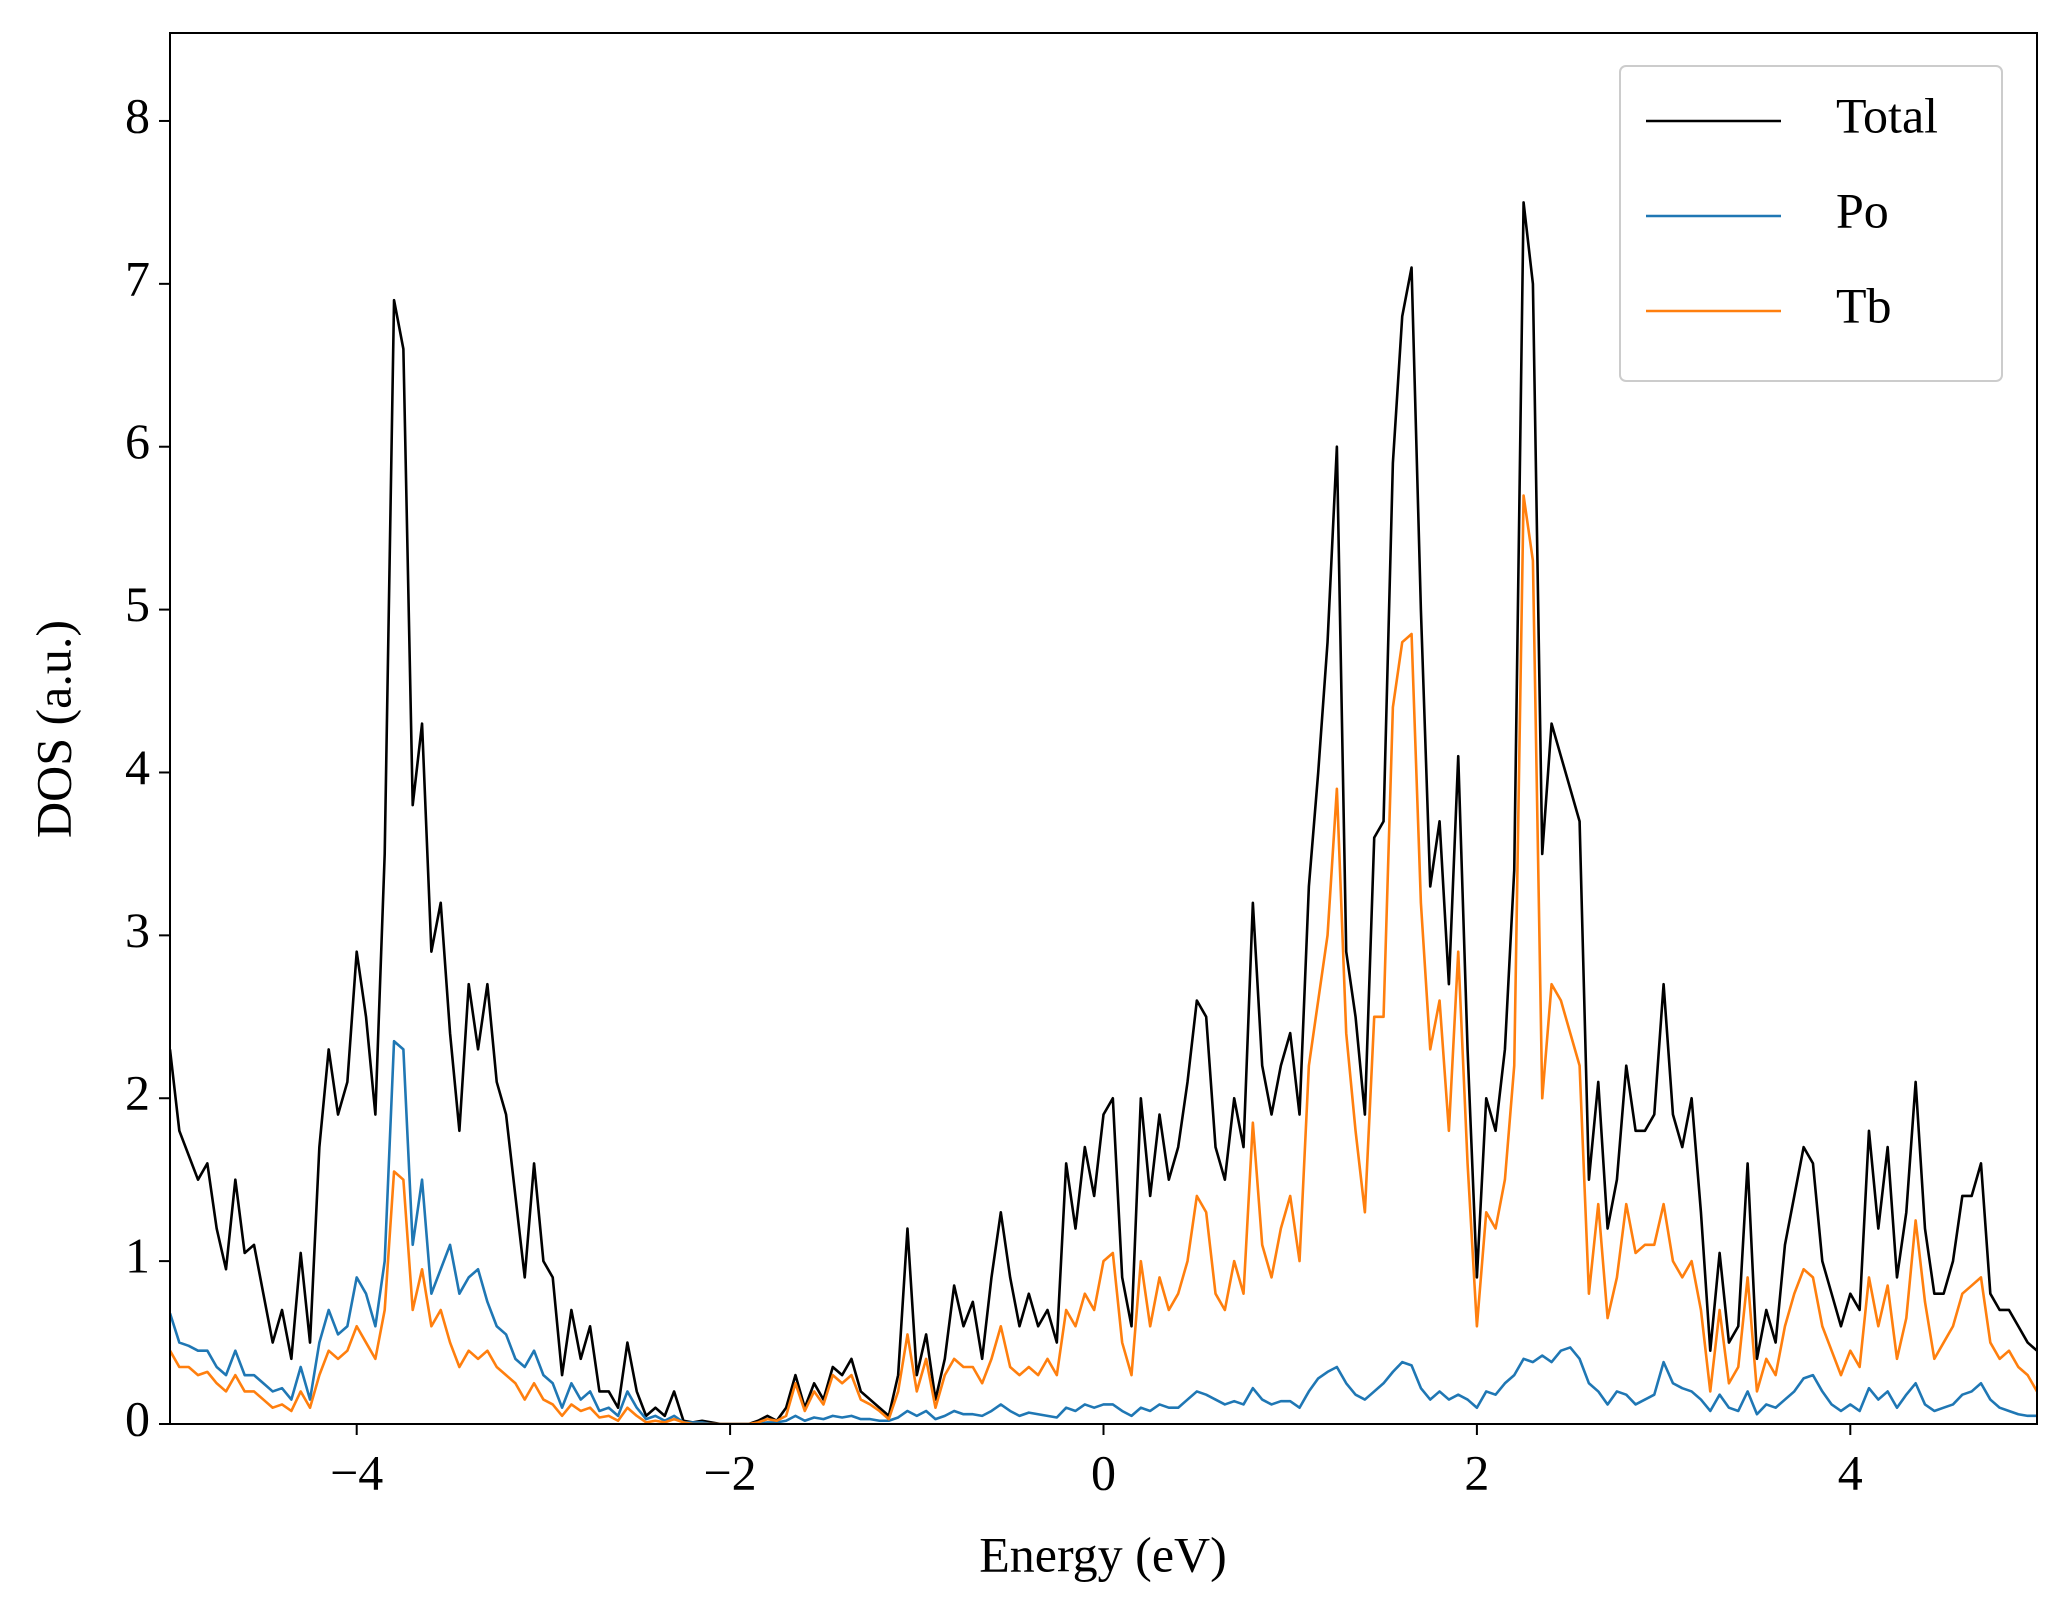 The height and width of the screenshot is (1617, 2063). Describe the element at coordinates (137, 441) in the screenshot. I see `y-tick-label: 6` at that location.